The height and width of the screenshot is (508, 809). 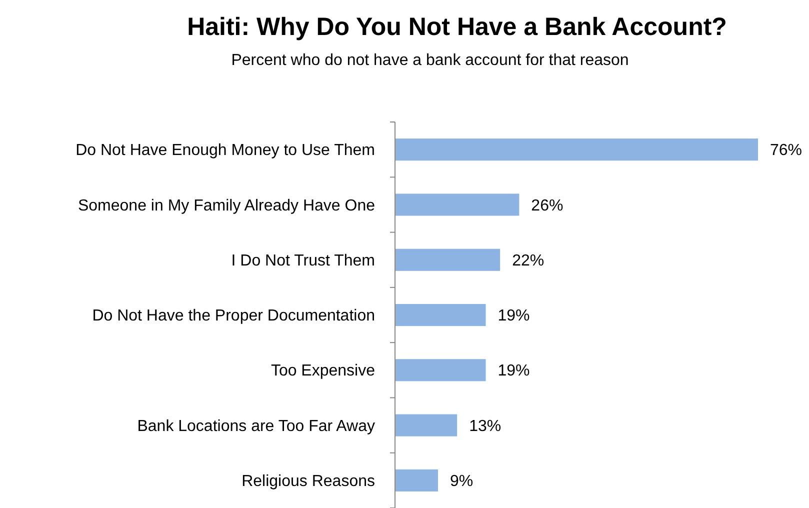 What do you see at coordinates (430, 60) in the screenshot?
I see `chart-subtitle: Percent who do not have a bank account for that reason` at bounding box center [430, 60].